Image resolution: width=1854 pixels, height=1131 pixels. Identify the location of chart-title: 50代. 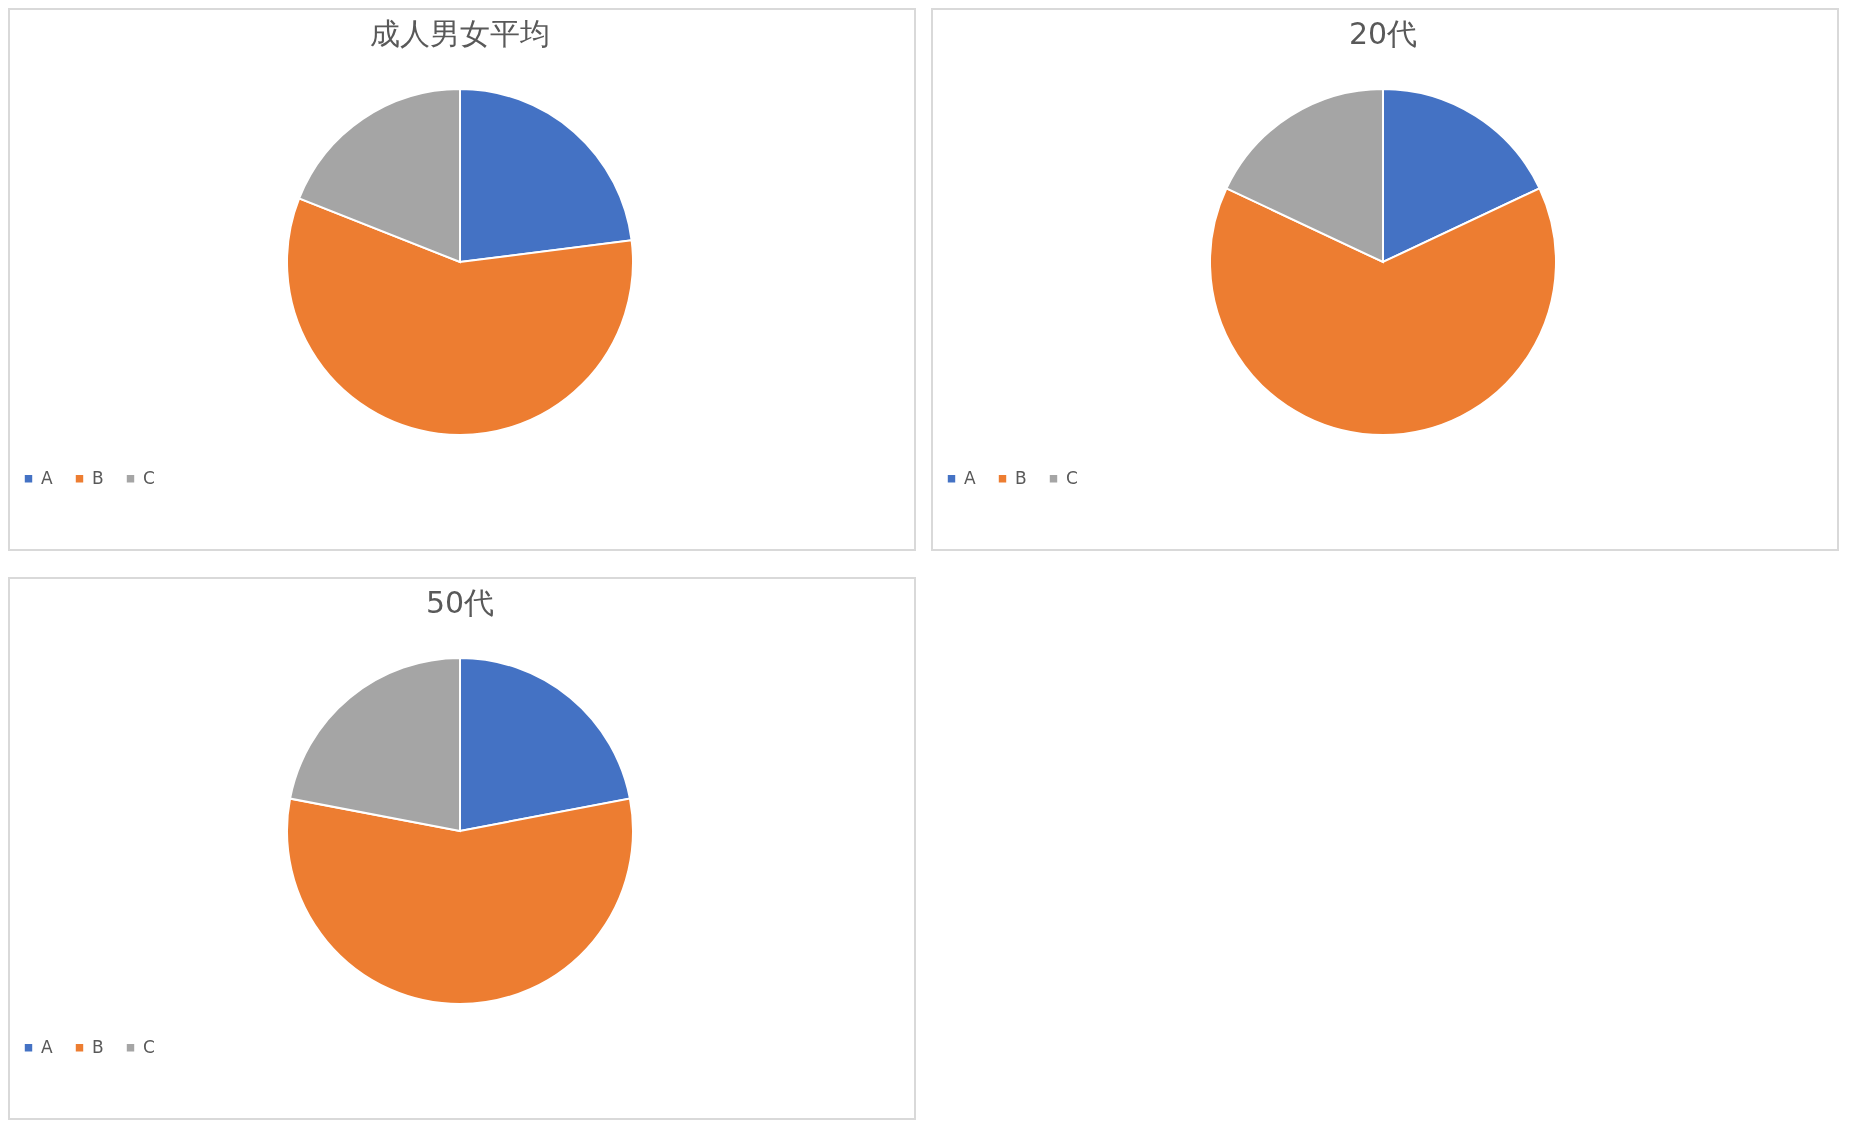
(460, 602).